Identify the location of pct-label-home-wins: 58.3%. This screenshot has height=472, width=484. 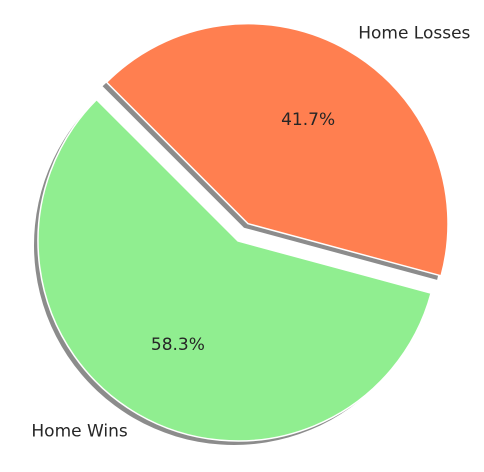
(178, 345).